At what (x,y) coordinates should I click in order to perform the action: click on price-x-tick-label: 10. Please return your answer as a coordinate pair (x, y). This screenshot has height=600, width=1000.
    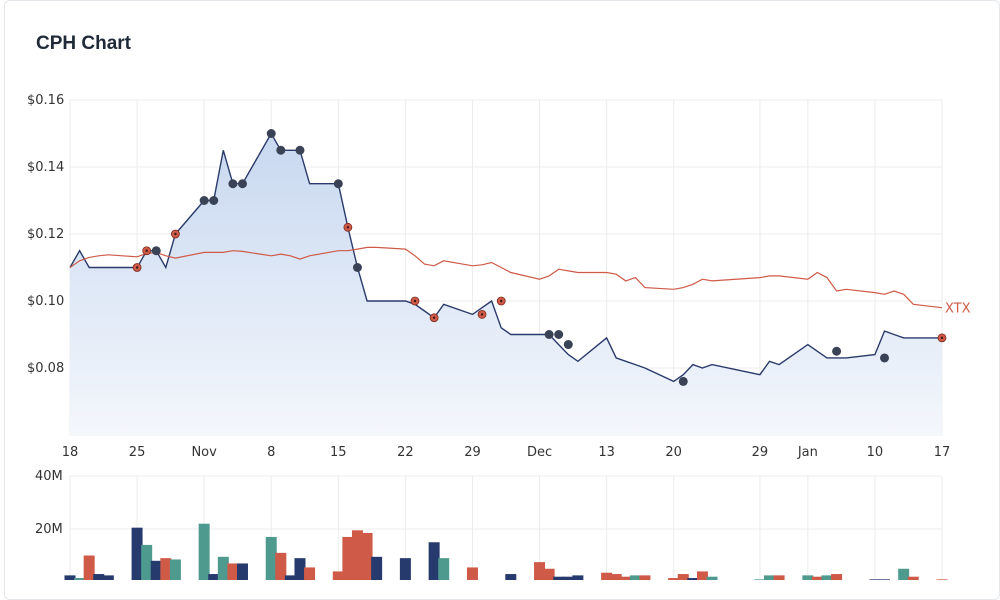
    Looking at the image, I should click on (875, 452).